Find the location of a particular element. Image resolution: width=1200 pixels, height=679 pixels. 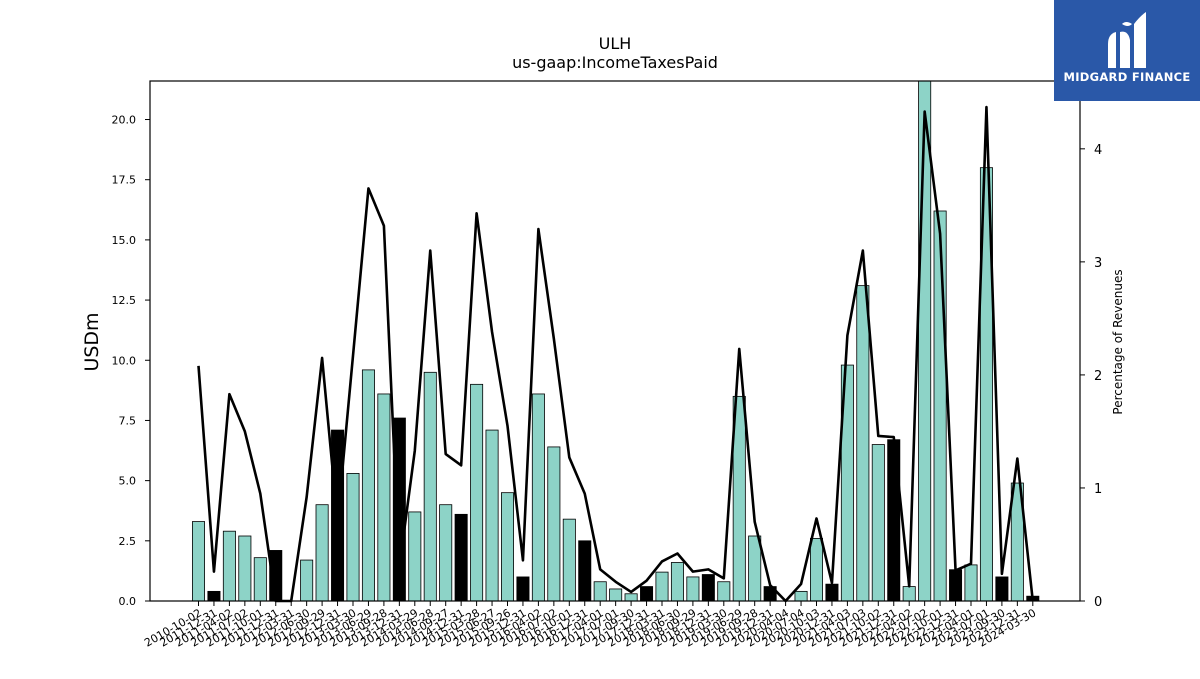

brand-name: MIDGARD FINANCE is located at coordinates (1127, 77).